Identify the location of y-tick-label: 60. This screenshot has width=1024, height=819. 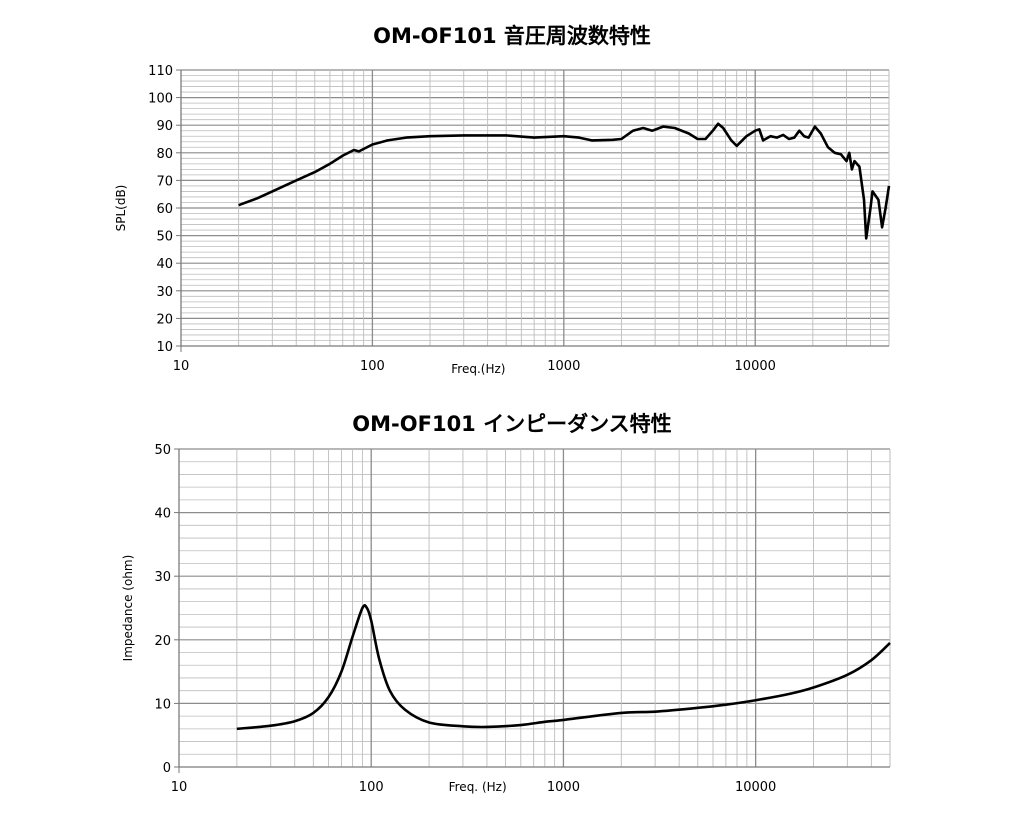
(164, 209).